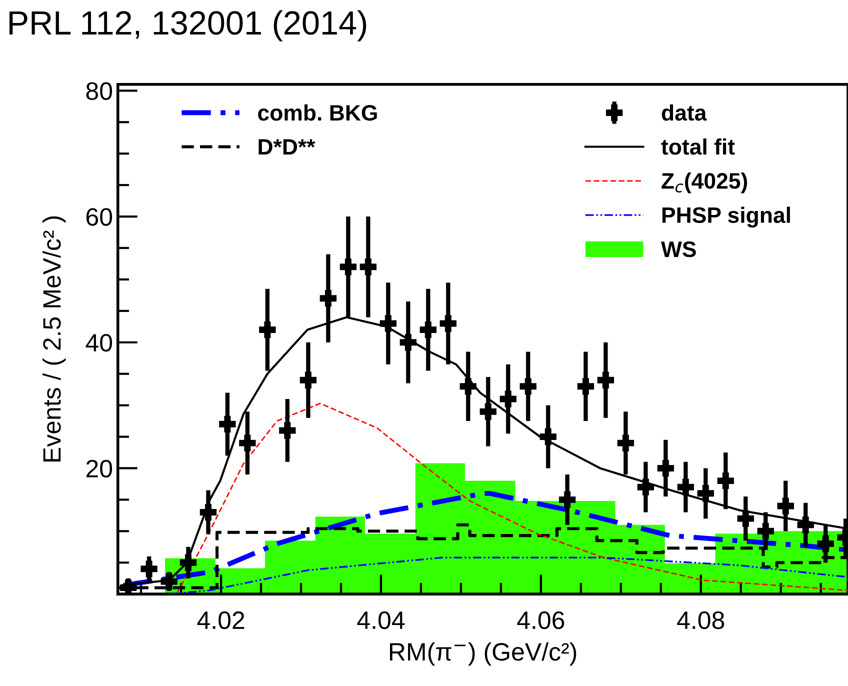 The image size is (848, 686). What do you see at coordinates (99, 343) in the screenshot?
I see `y-tick-label: 40` at bounding box center [99, 343].